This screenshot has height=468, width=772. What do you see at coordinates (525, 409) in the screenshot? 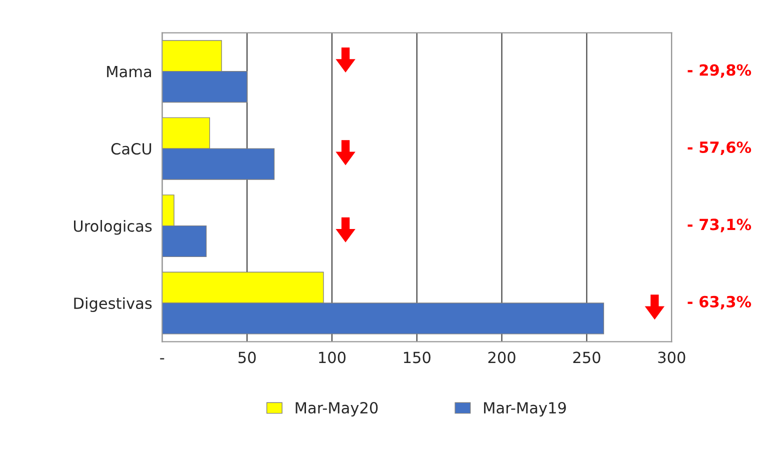
I see `legend-label: Mar-May19` at bounding box center [525, 409].